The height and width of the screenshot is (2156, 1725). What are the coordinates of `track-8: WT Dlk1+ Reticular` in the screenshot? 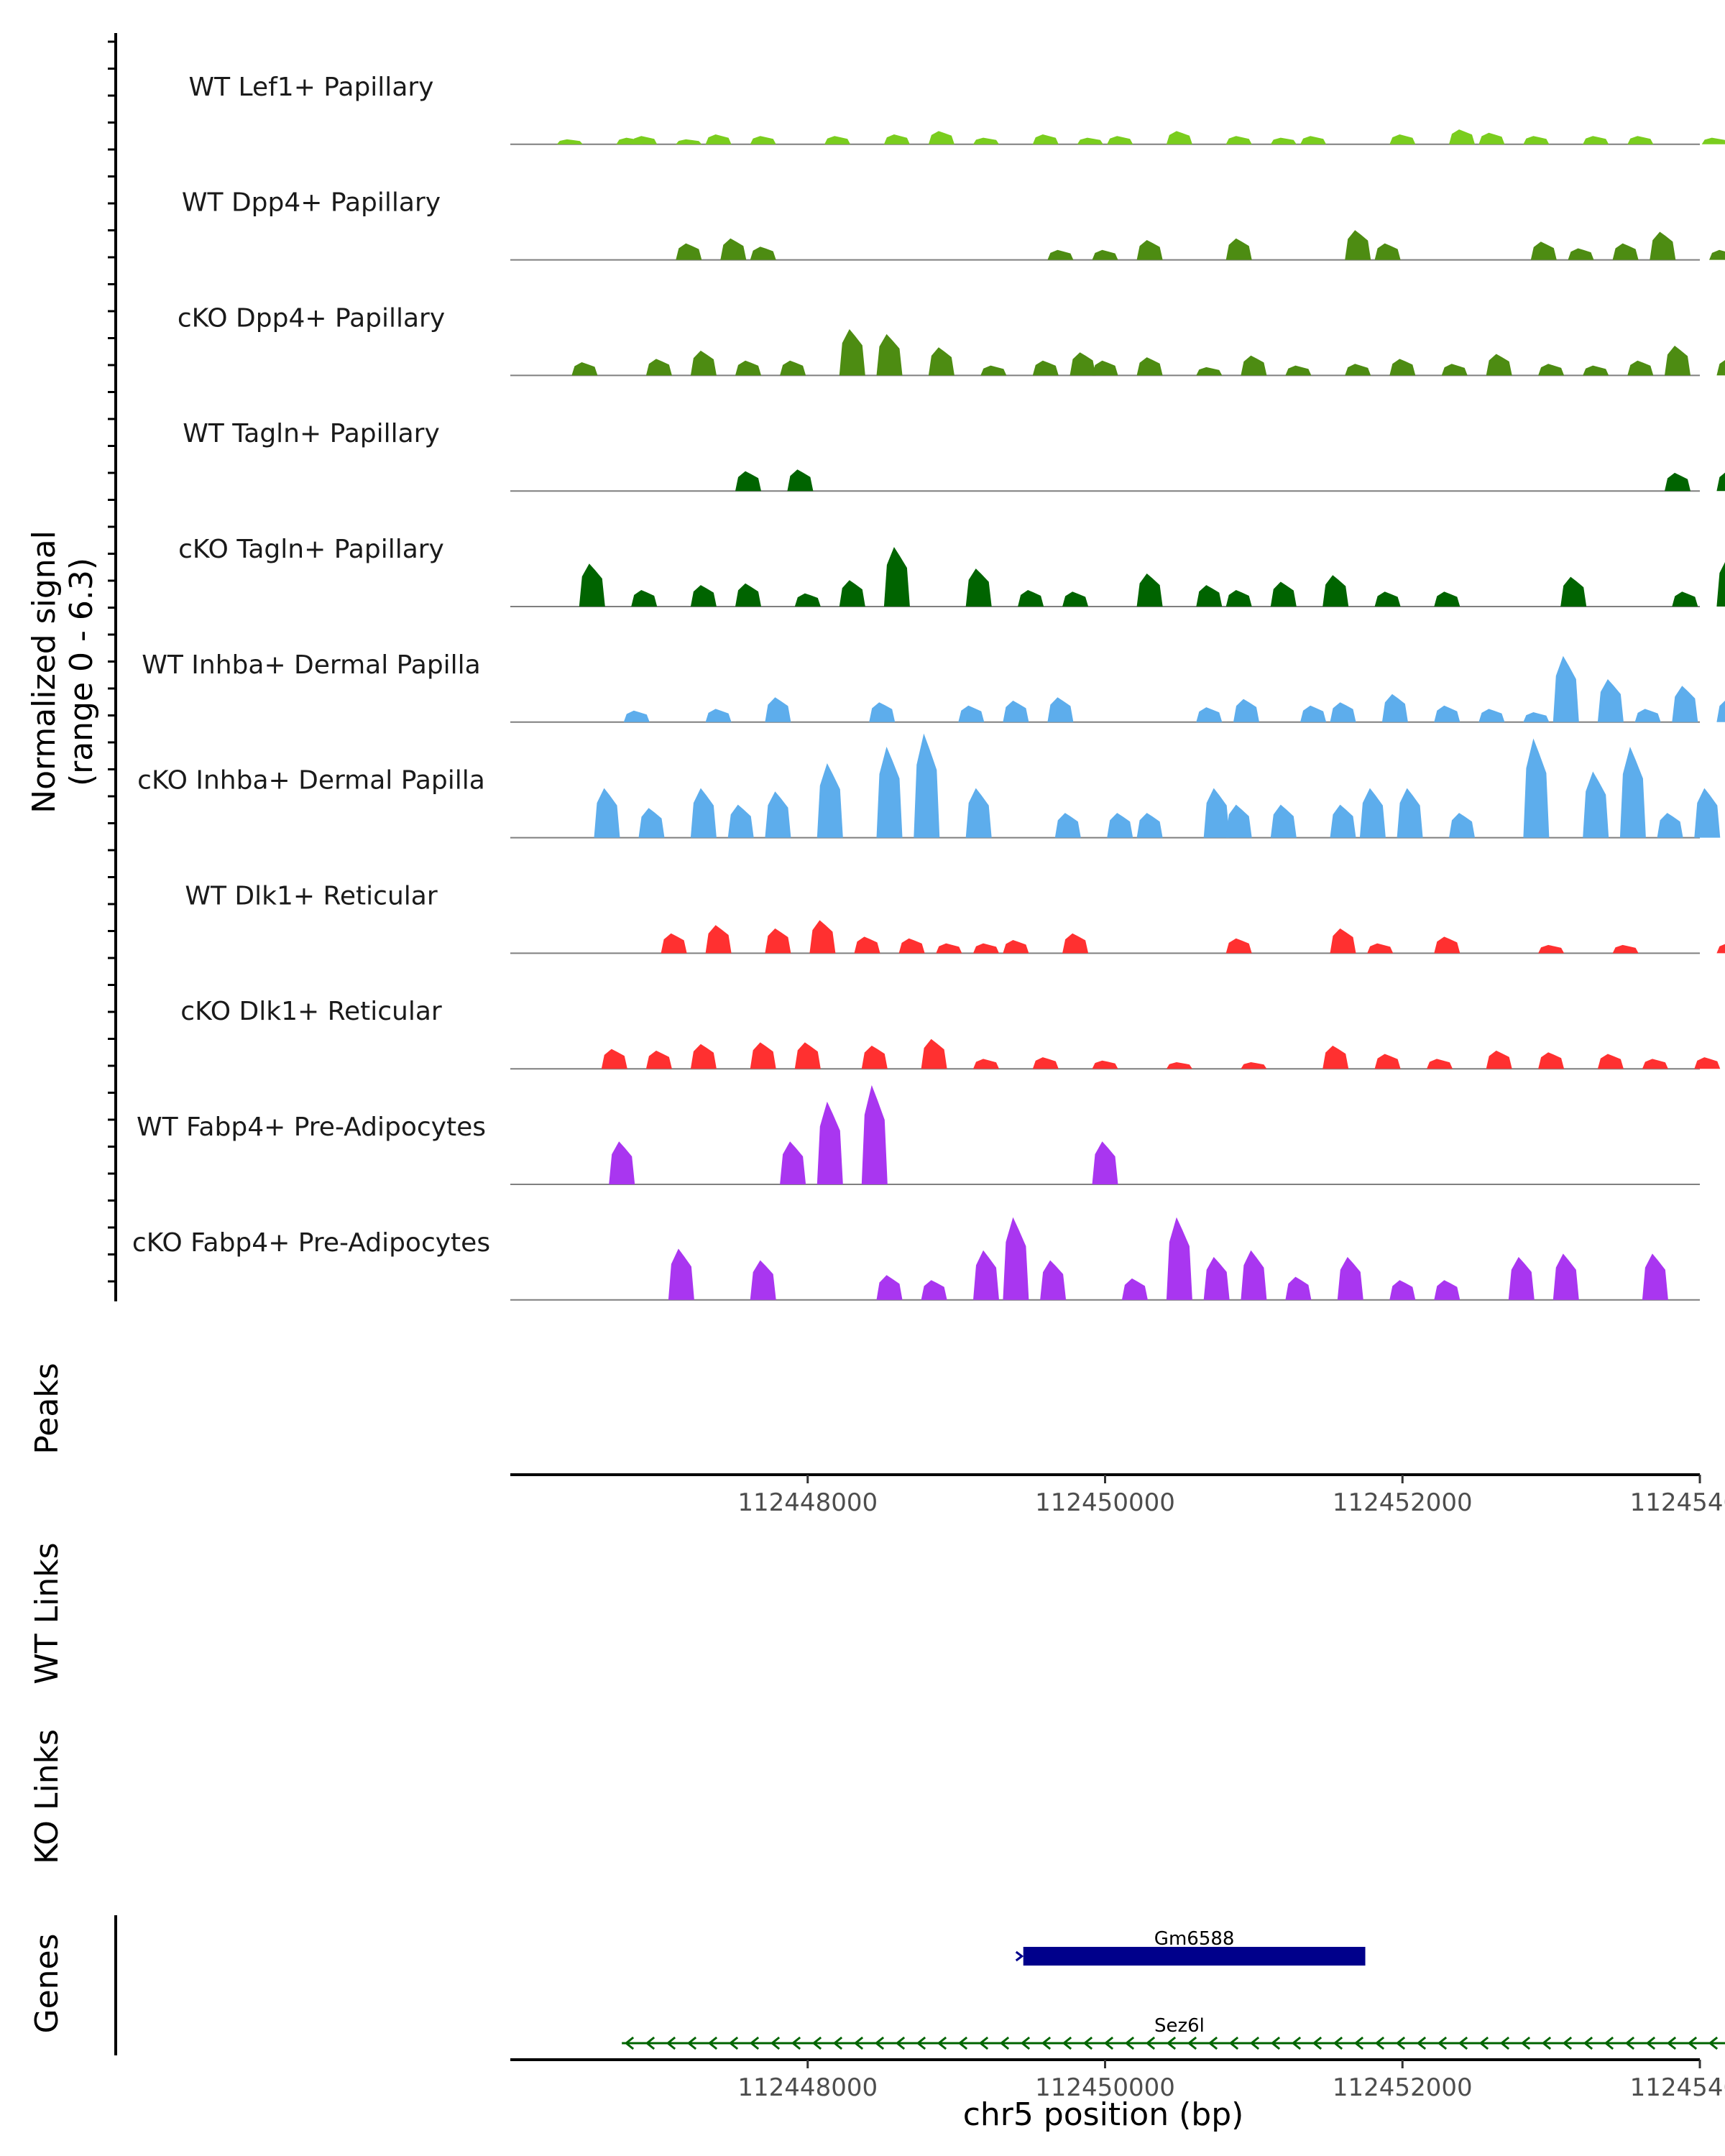 It's located at (955, 917).